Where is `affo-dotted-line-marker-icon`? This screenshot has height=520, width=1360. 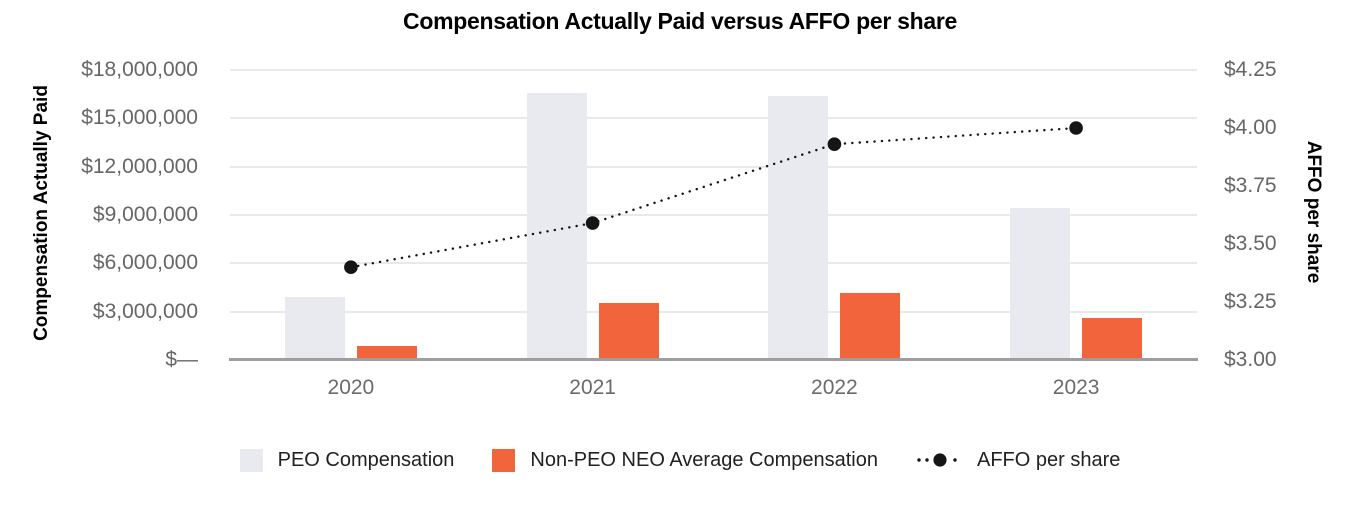
affo-dotted-line-marker-icon is located at coordinates (937, 460).